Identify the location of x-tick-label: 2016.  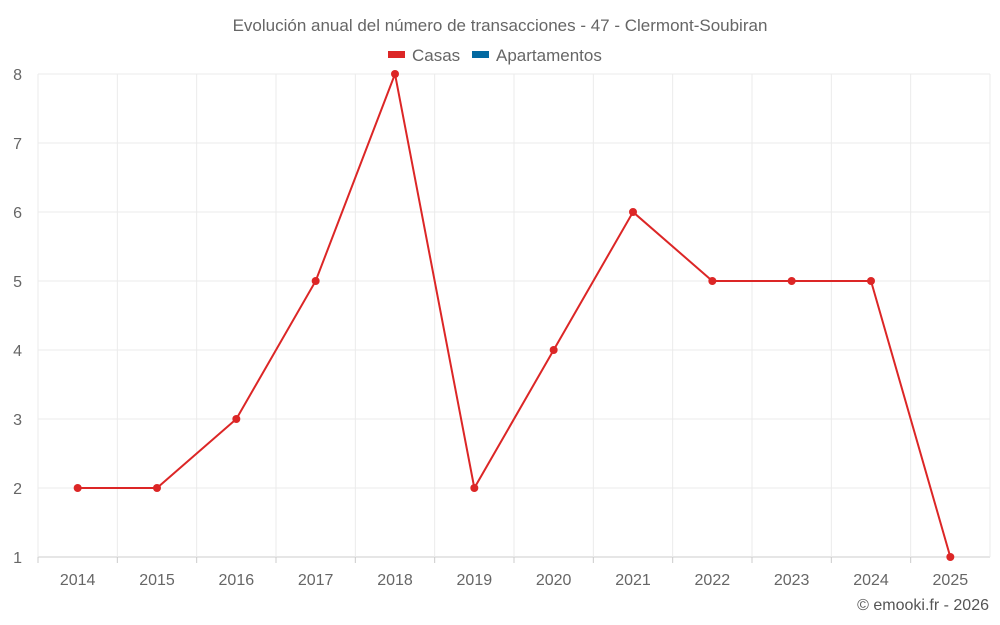
(237, 580).